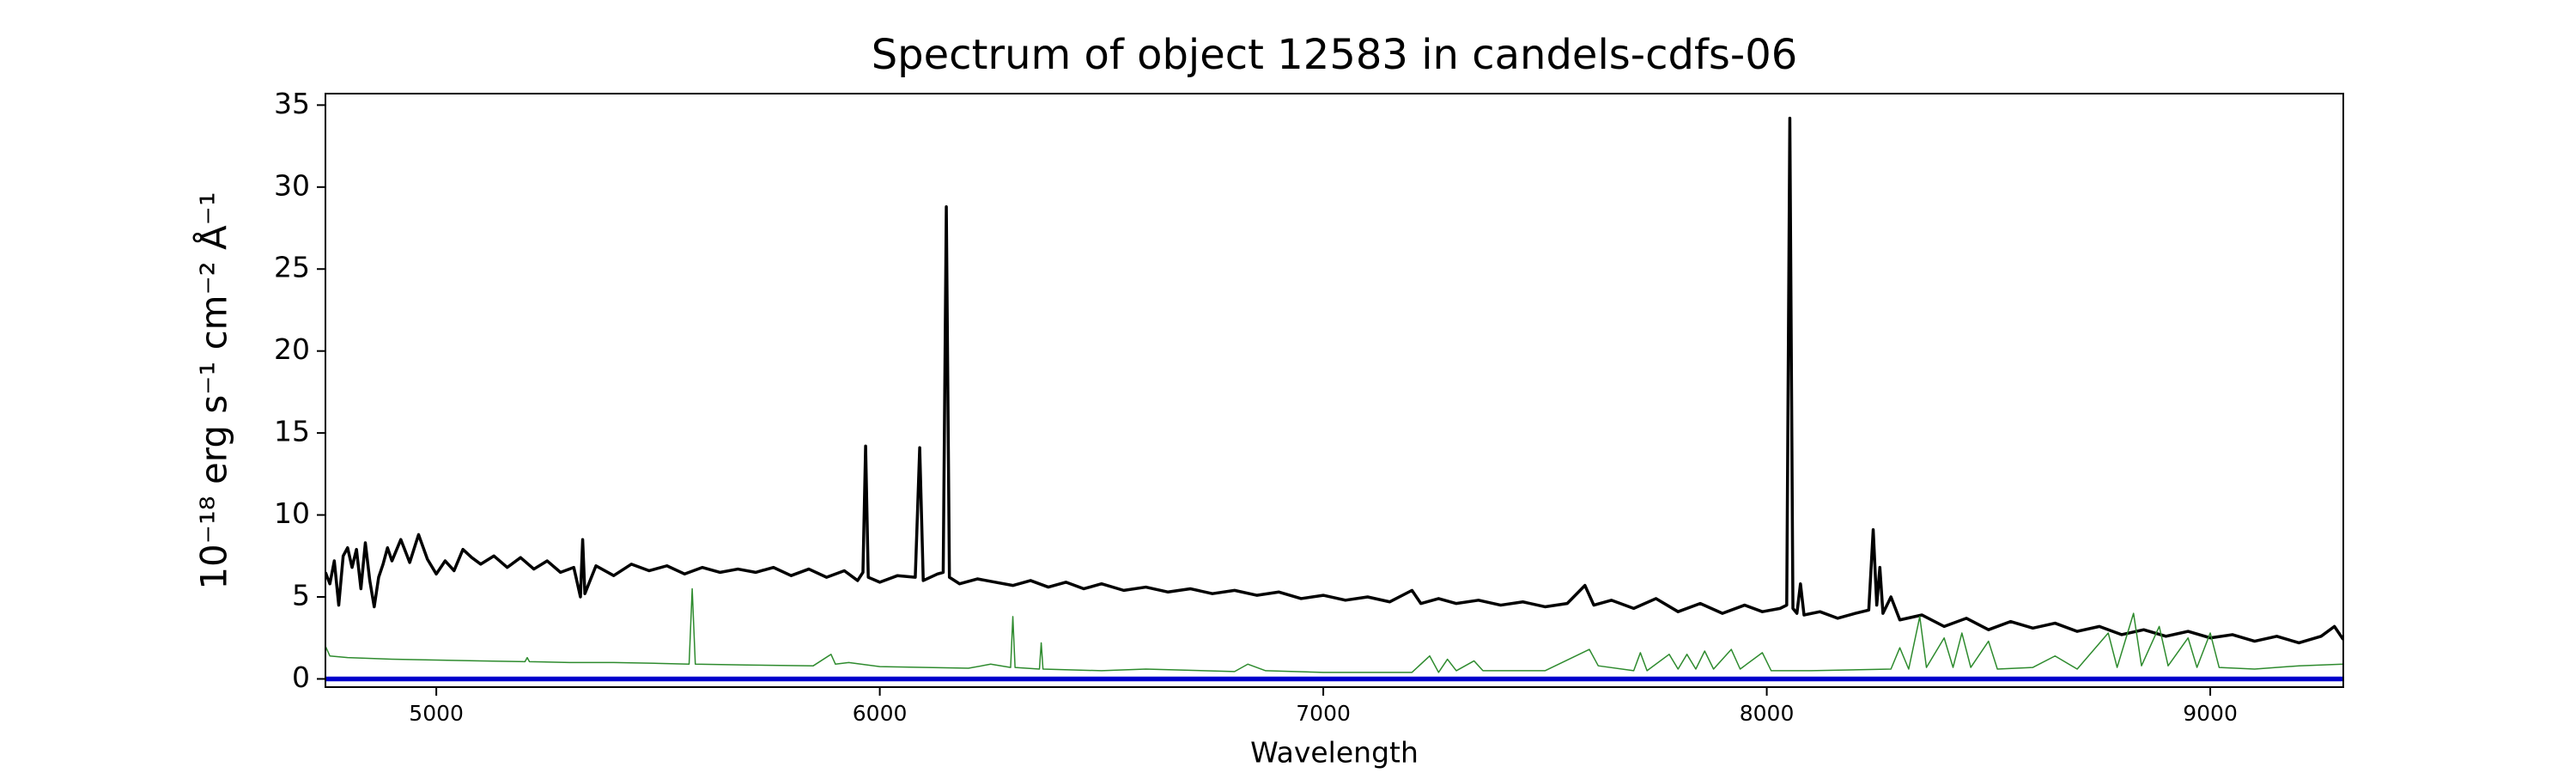  What do you see at coordinates (213, 390) in the screenshot?
I see `y-axis-label: 10⁻¹⁸ erg s⁻¹ cm⁻² Å⁻¹` at bounding box center [213, 390].